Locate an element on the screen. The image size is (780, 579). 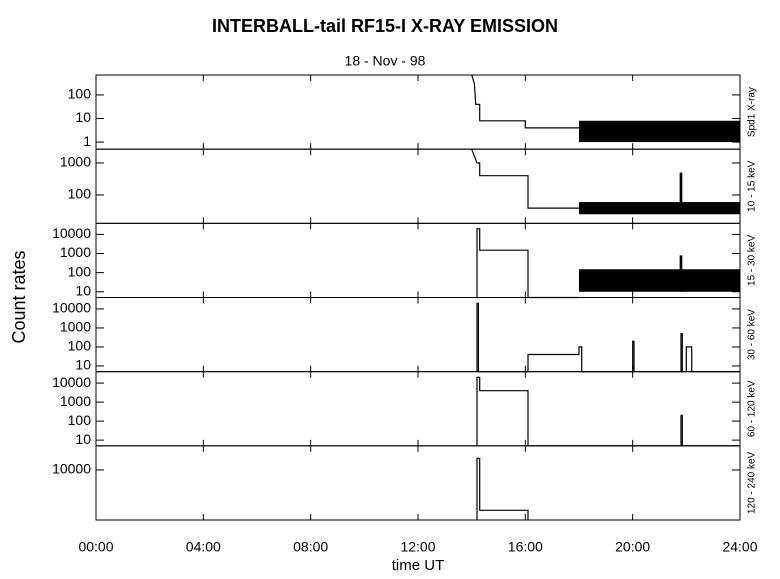
panel-label: Spd1 X-ray is located at coordinates (752, 112).